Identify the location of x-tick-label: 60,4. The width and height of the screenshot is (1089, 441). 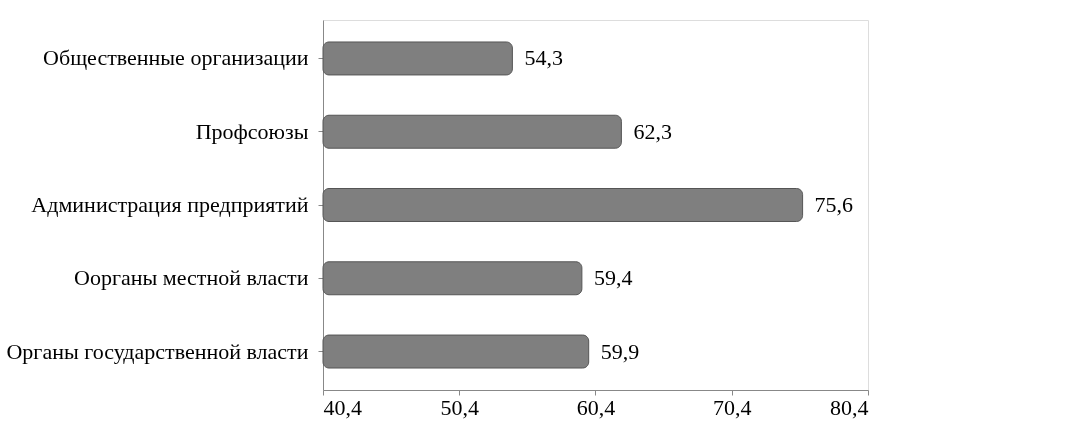
(596, 407).